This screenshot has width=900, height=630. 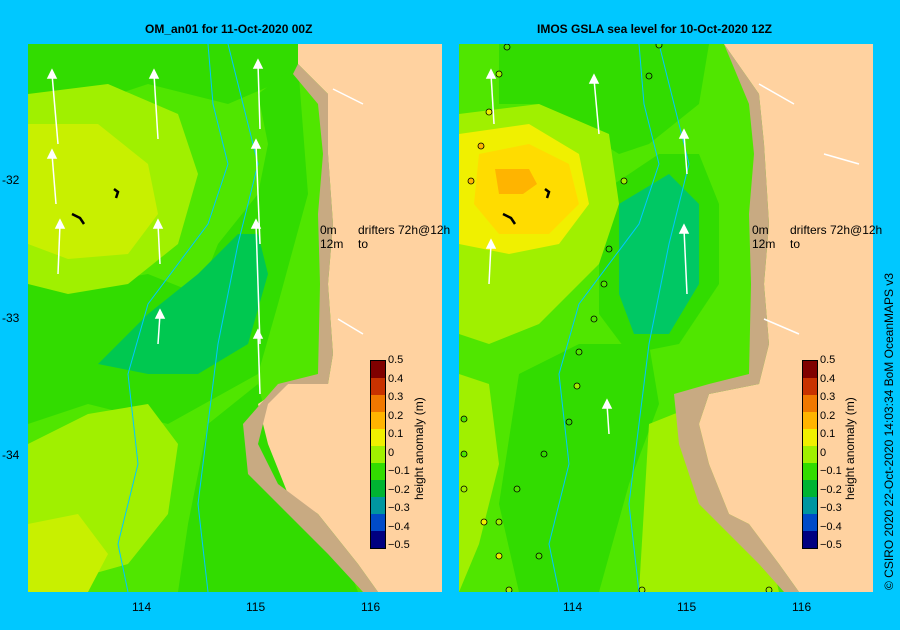 I want to click on left-colorbar, so click(x=378, y=454).